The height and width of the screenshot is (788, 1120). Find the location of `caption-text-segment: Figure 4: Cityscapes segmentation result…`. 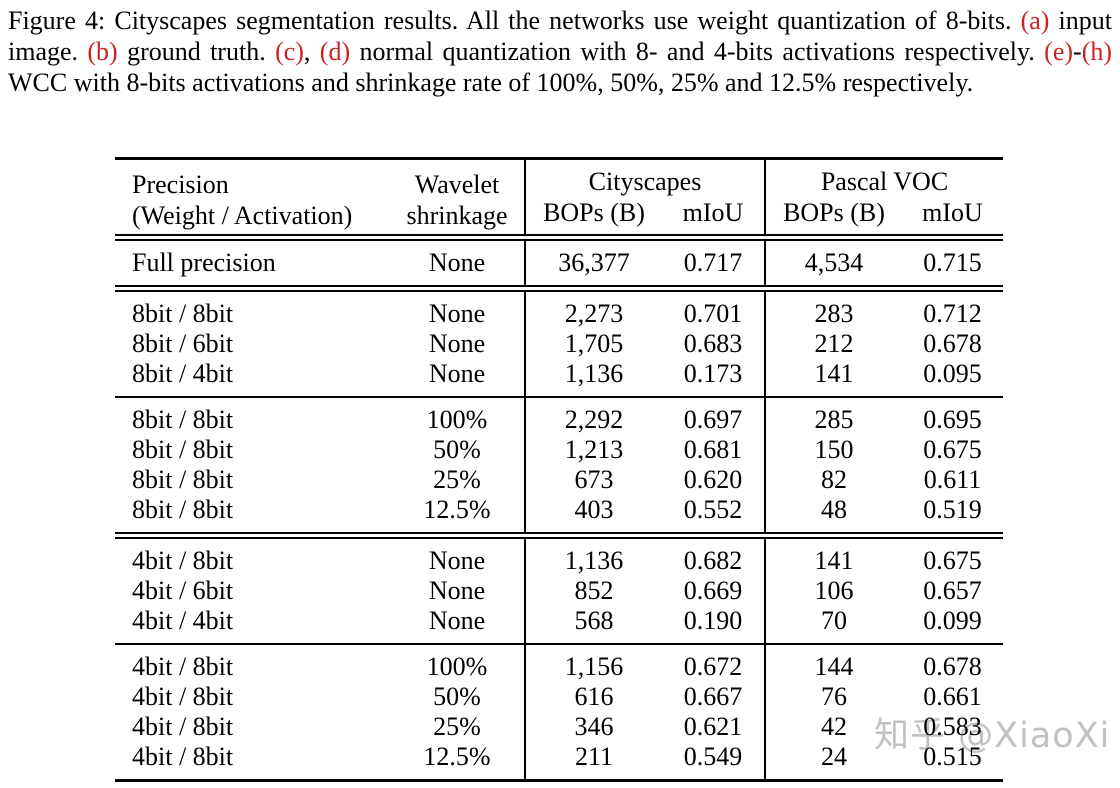

caption-text-segment: Figure 4: Cityscapes segmentation result… is located at coordinates (514, 20).